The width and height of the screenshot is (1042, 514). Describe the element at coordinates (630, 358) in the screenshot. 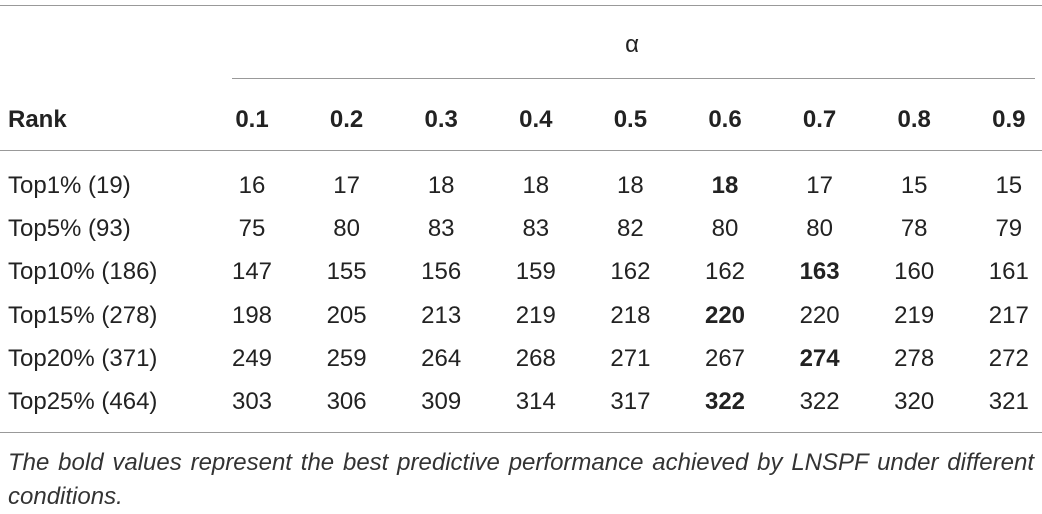

I see `table-cell: 271` at that location.